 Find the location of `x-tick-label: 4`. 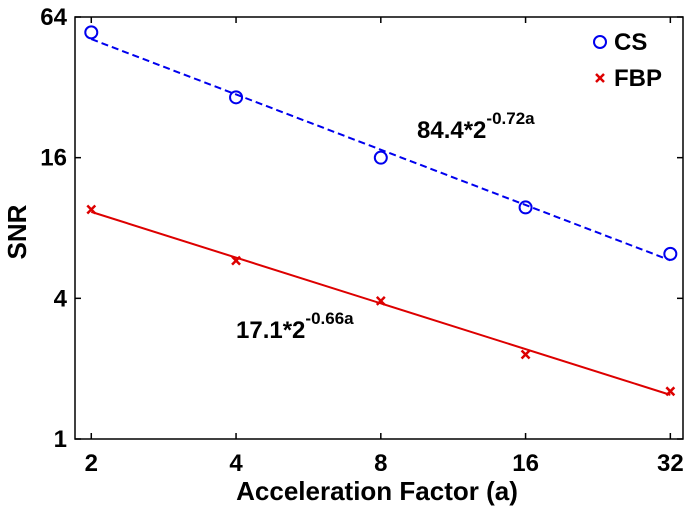

x-tick-label: 4 is located at coordinates (236, 463).